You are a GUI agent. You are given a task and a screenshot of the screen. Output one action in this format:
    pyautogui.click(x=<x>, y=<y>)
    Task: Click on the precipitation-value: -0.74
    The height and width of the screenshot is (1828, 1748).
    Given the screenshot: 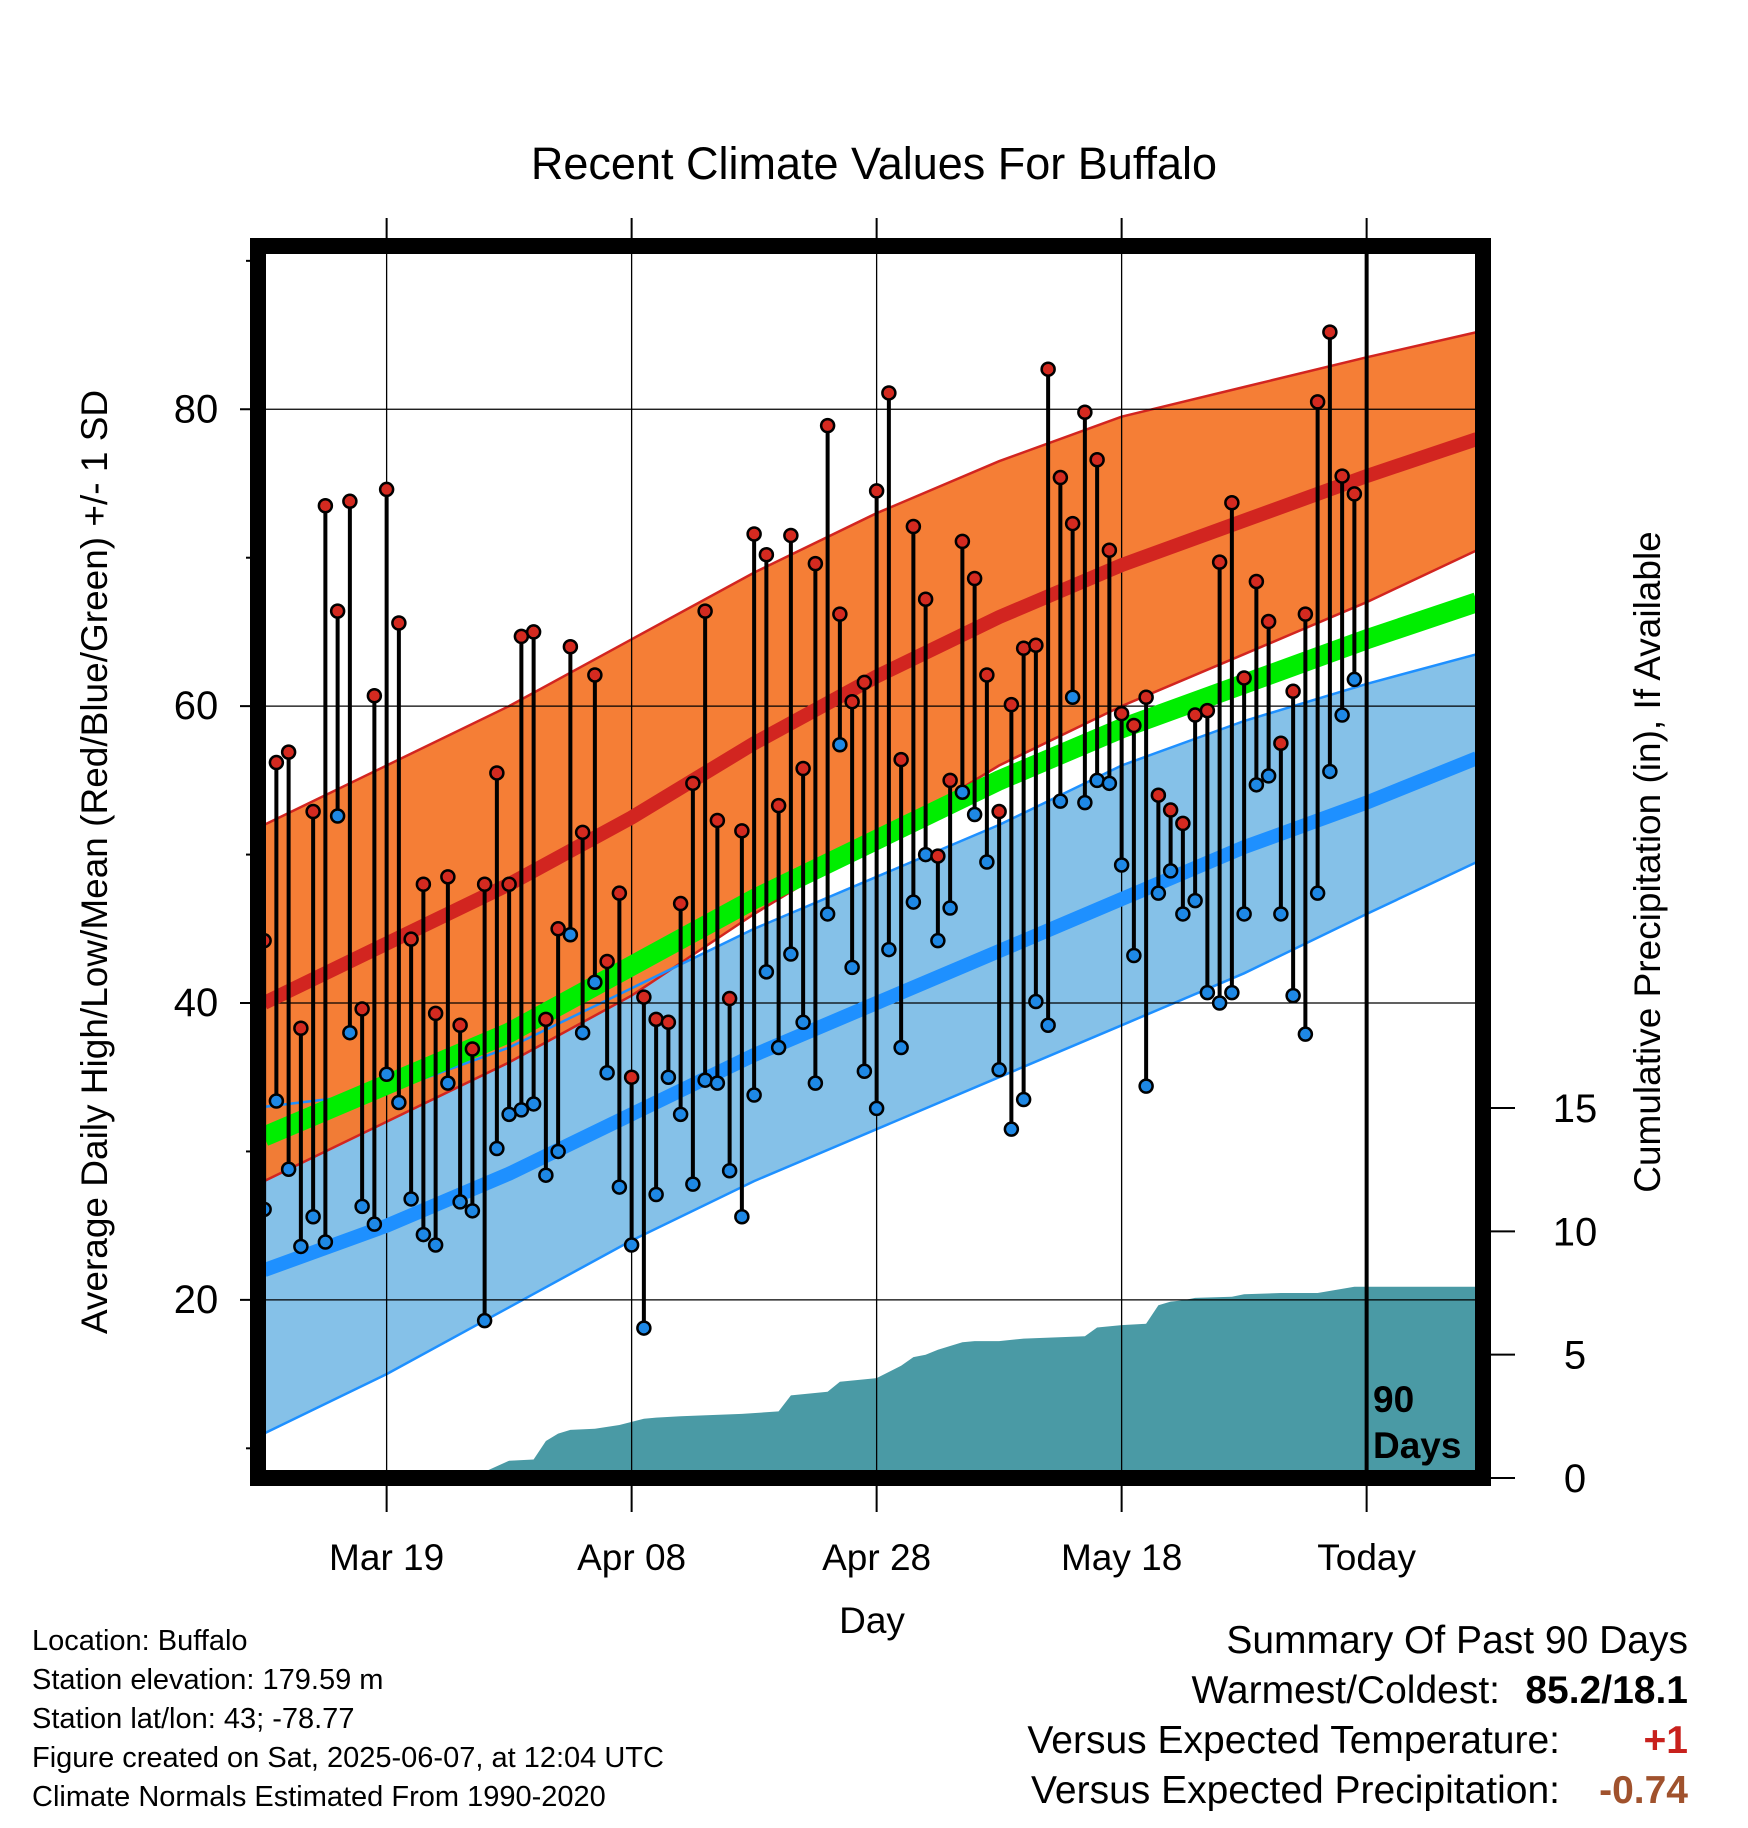 What is the action you would take?
    pyautogui.click(x=1643, y=1790)
    